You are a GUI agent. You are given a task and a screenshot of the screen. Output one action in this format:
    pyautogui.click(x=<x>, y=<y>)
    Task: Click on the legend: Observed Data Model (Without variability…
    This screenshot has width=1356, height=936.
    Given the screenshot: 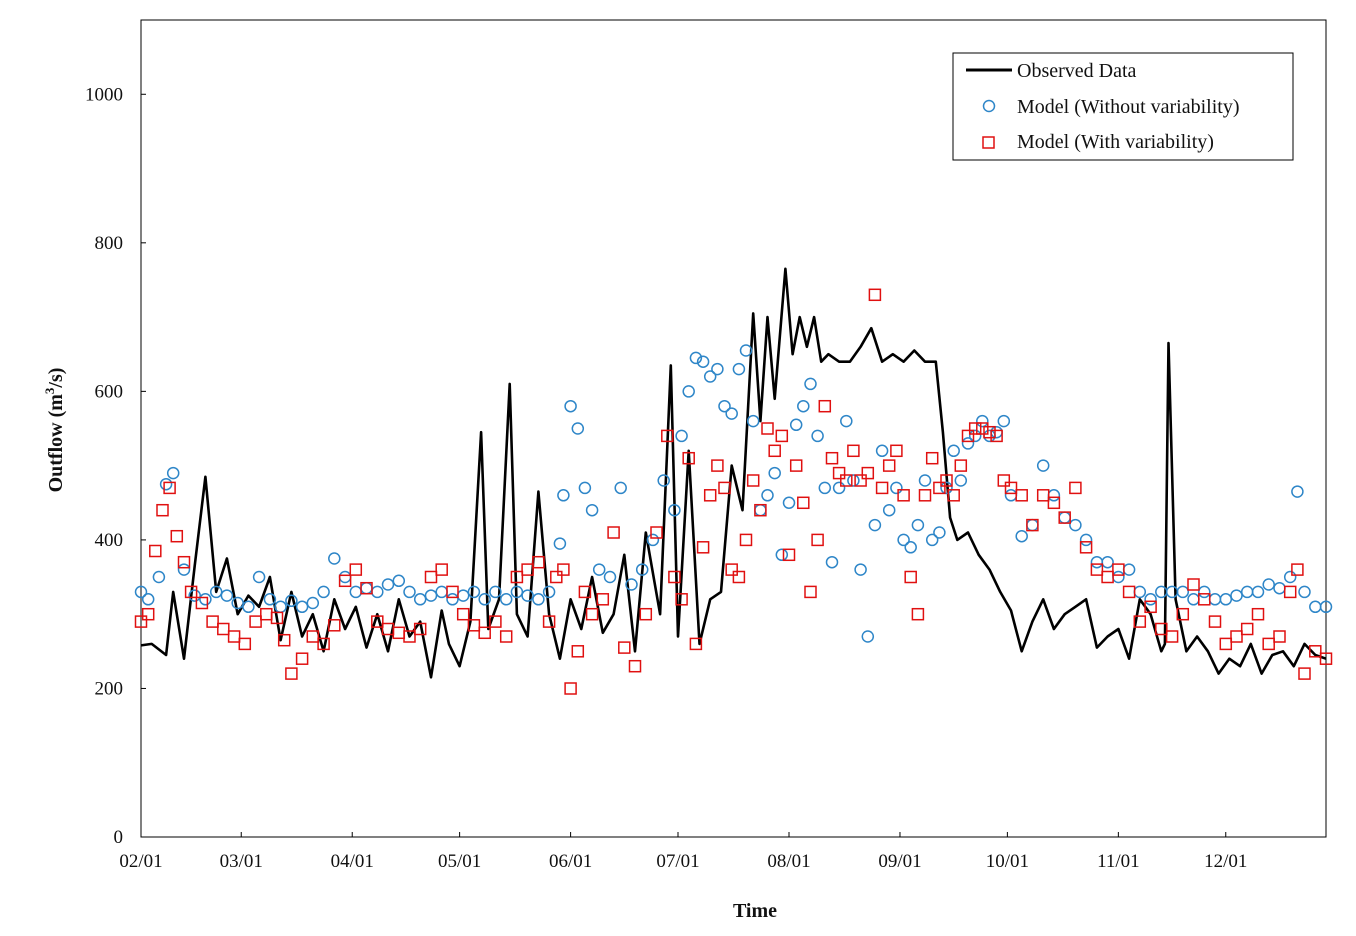 What is the action you would take?
    pyautogui.click(x=1123, y=106)
    